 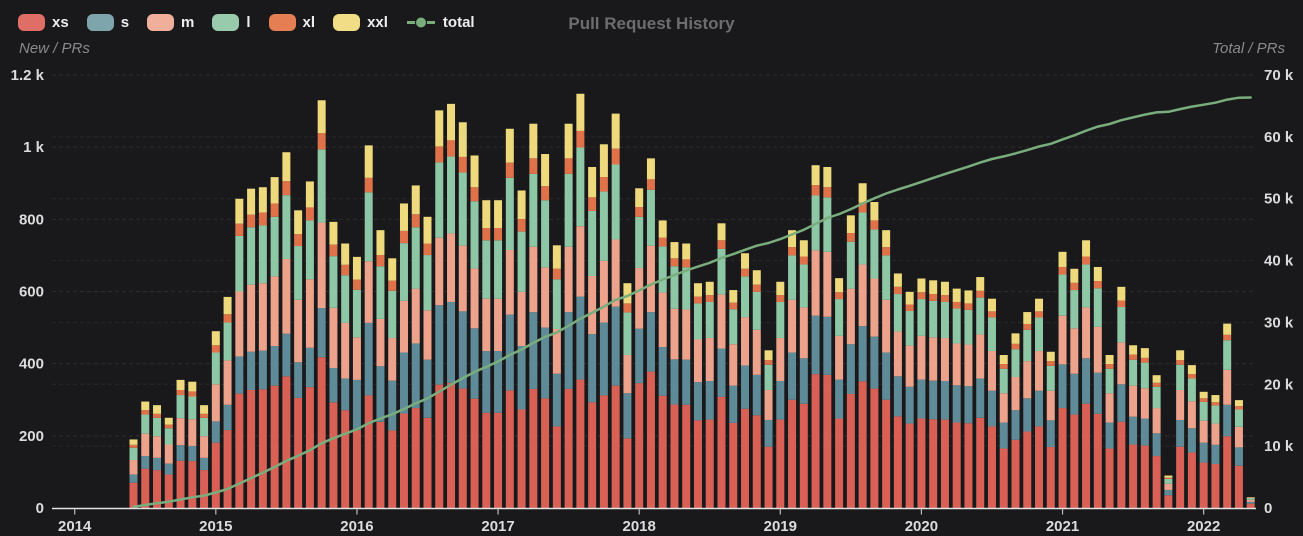 What do you see at coordinates (231, 22) in the screenshot?
I see `legend-item-l: l` at bounding box center [231, 22].